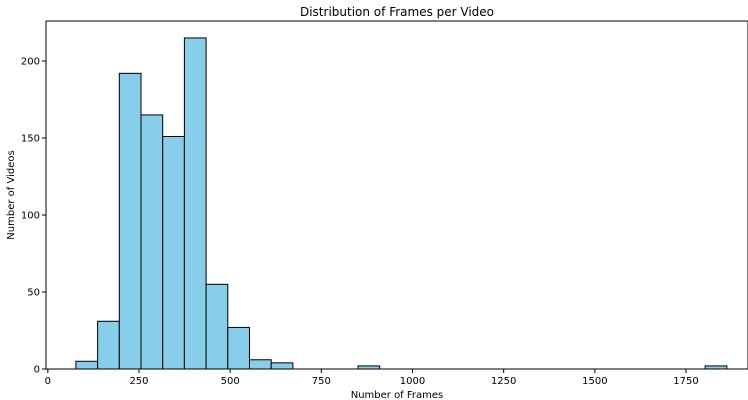  Describe the element at coordinates (48, 381) in the screenshot. I see `x-tick-label: 0` at that location.